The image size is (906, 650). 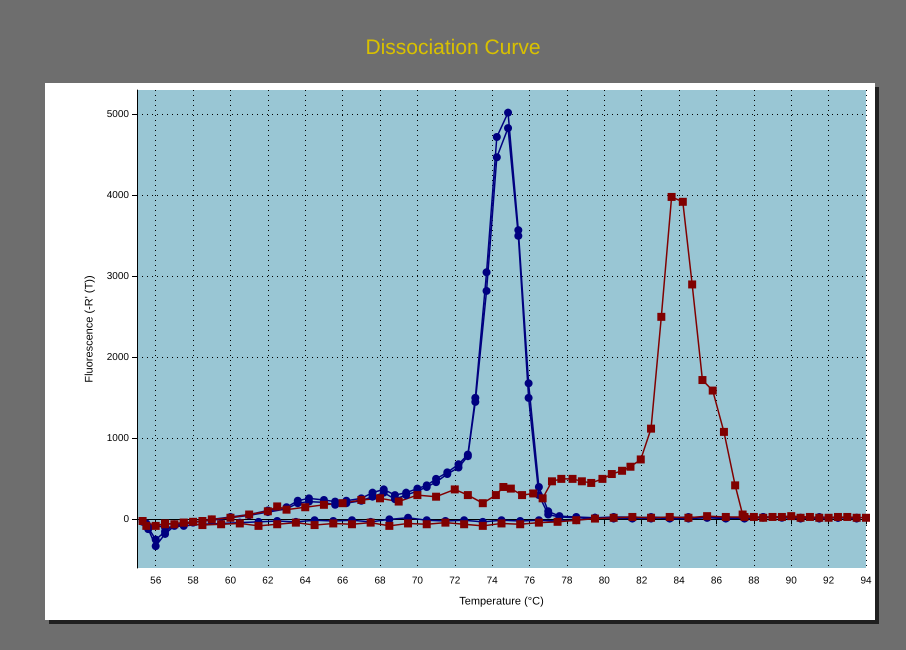 What do you see at coordinates (126, 519) in the screenshot?
I see `y-tick-label: 0` at bounding box center [126, 519].